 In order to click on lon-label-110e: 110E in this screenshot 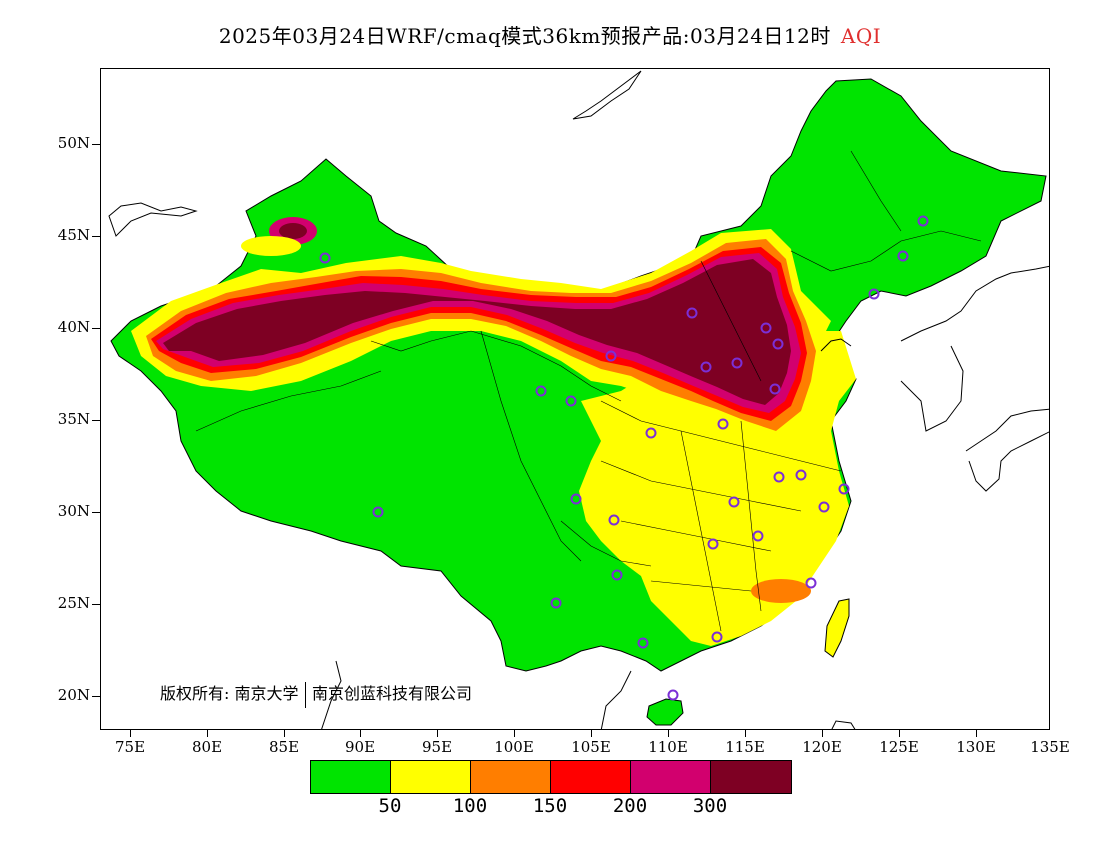, I will do `click(668, 747)`.